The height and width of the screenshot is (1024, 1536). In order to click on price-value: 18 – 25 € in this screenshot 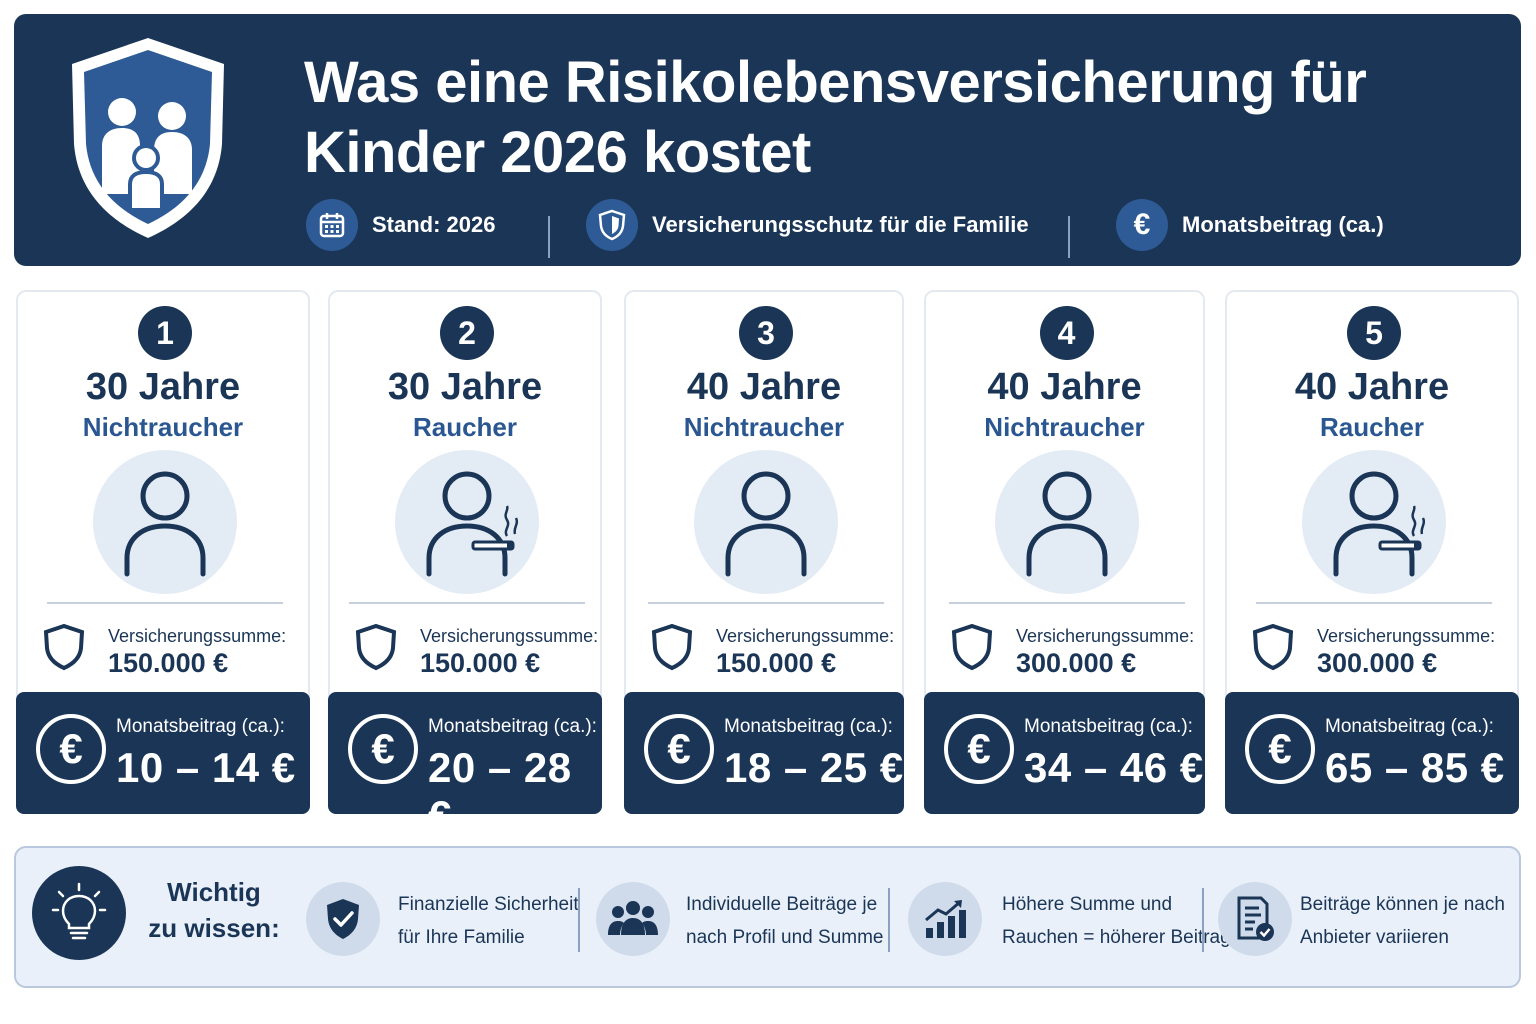, I will do `click(814, 767)`.